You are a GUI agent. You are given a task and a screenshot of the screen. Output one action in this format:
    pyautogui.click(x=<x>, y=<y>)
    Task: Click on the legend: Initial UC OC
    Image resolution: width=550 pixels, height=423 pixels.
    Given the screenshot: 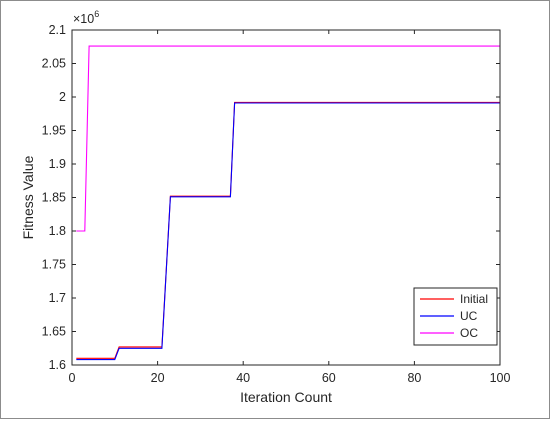 What is the action you would take?
    pyautogui.click(x=455, y=316)
    